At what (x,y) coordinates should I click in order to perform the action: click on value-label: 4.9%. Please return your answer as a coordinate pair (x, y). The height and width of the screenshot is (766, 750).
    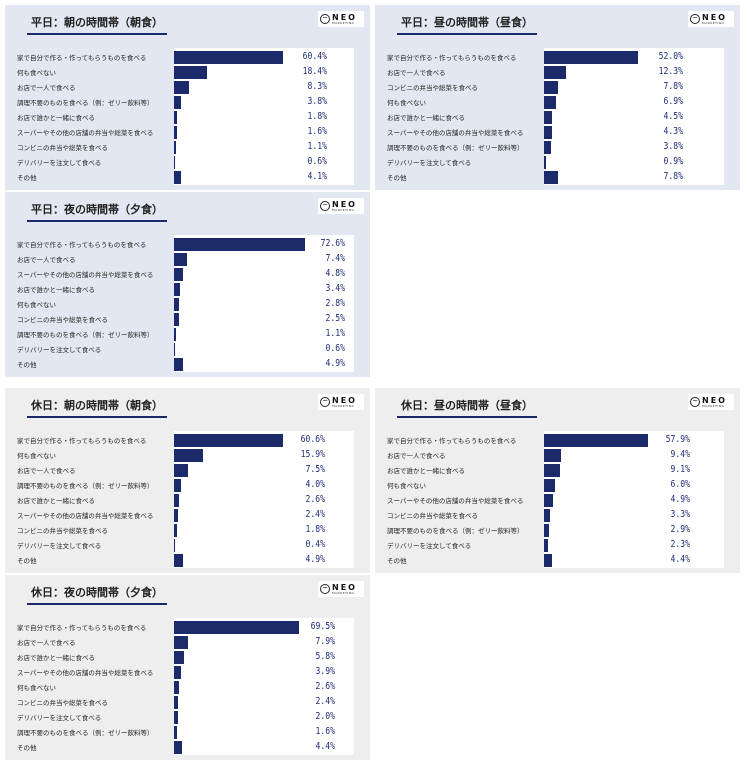
    Looking at the image, I should click on (335, 363).